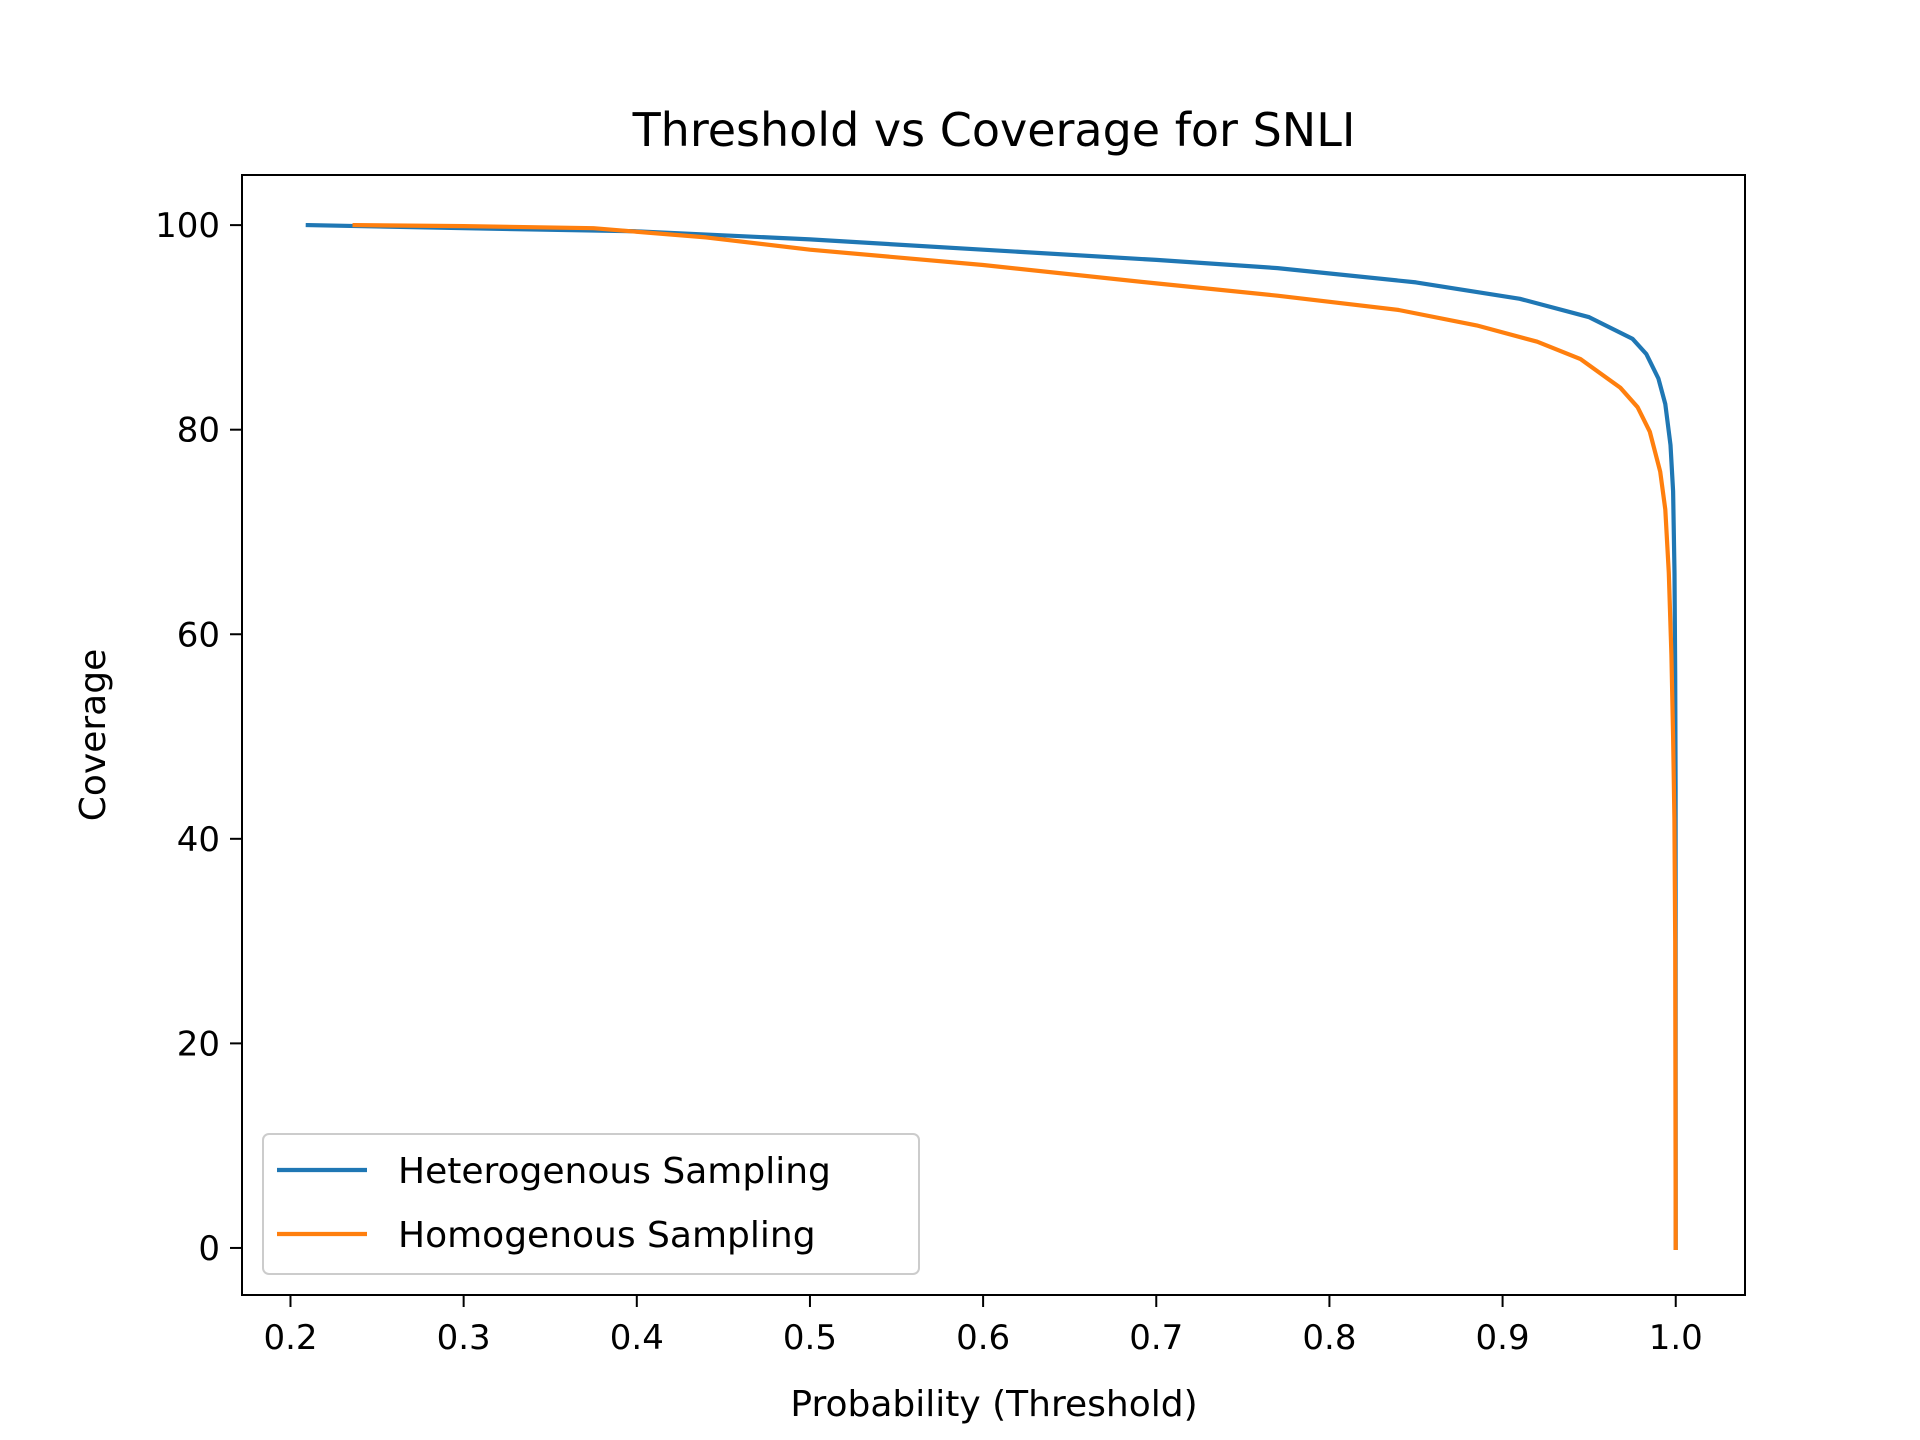  What do you see at coordinates (1156, 1338) in the screenshot?
I see `x-tick-label: 0.7` at bounding box center [1156, 1338].